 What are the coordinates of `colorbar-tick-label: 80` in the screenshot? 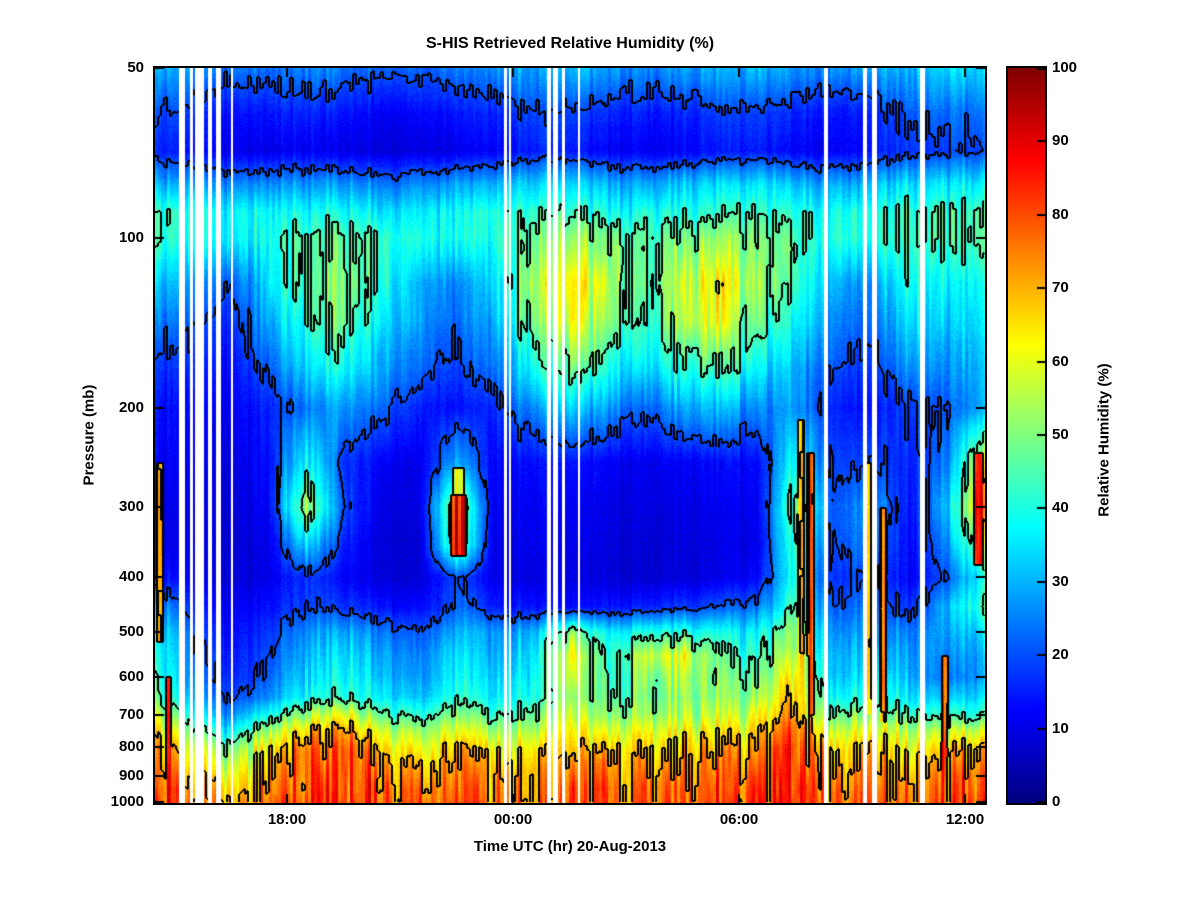 It's located at (1060, 214).